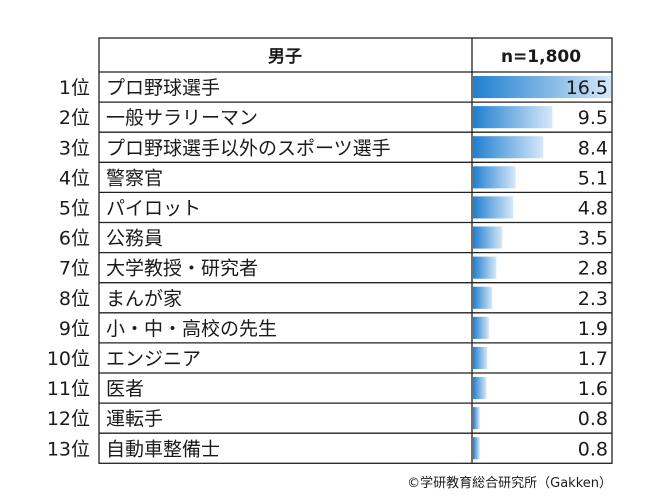 The width and height of the screenshot is (650, 503). Describe the element at coordinates (593, 239) in the screenshot. I see `value-label: 3.5` at that location.